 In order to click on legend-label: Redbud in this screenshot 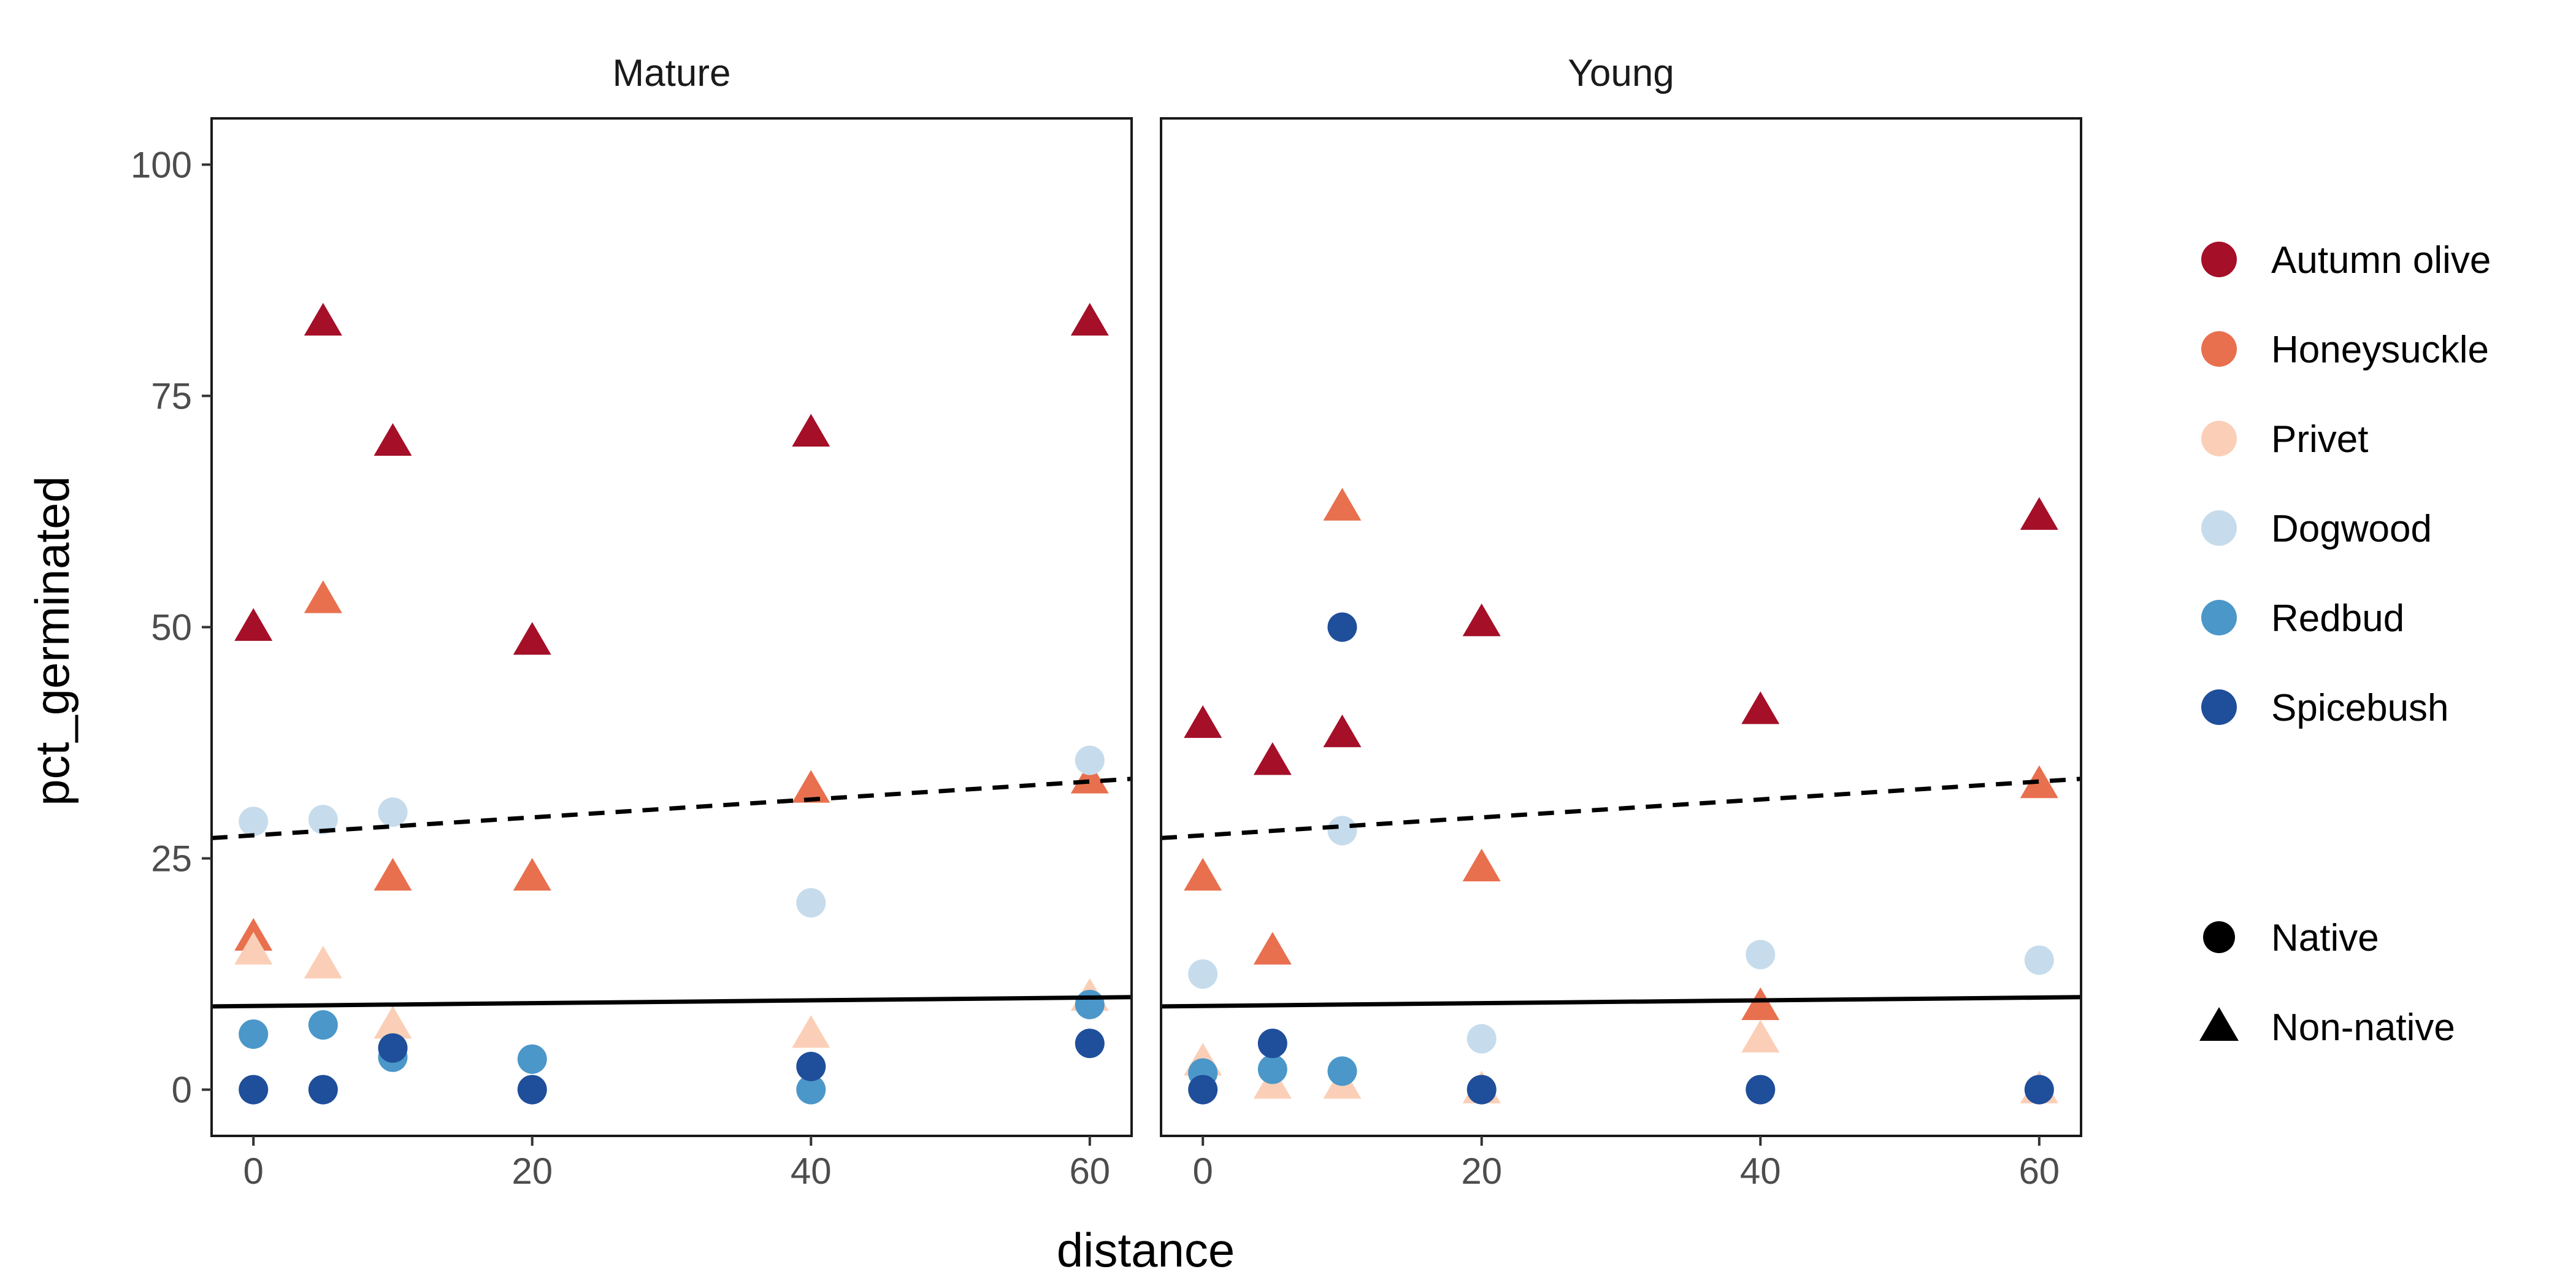, I will do `click(2337, 618)`.